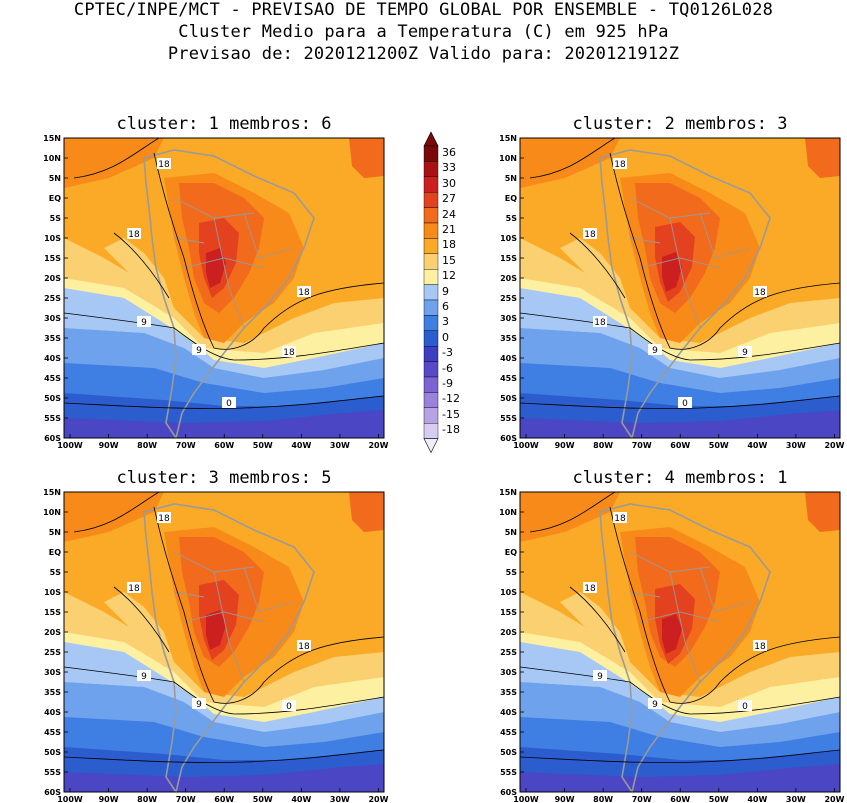 The image size is (847, 803). I want to click on panel-title-2: cluster: 2 membros: 3, so click(680, 124).